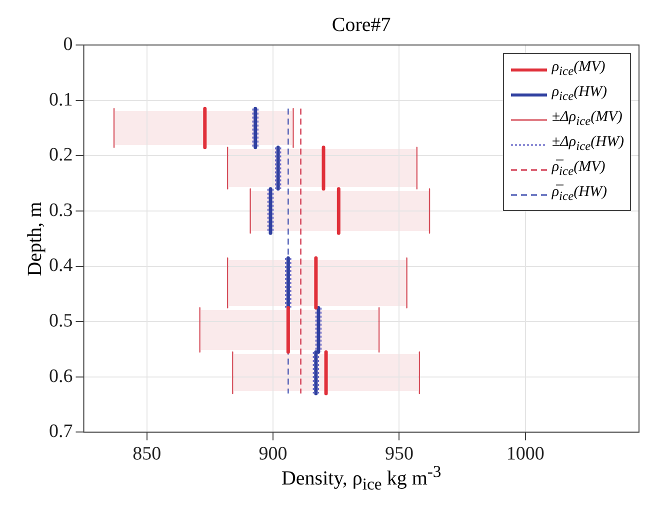 The height and width of the screenshot is (509, 667). I want to click on y-tick-label: 0, so click(68, 44).